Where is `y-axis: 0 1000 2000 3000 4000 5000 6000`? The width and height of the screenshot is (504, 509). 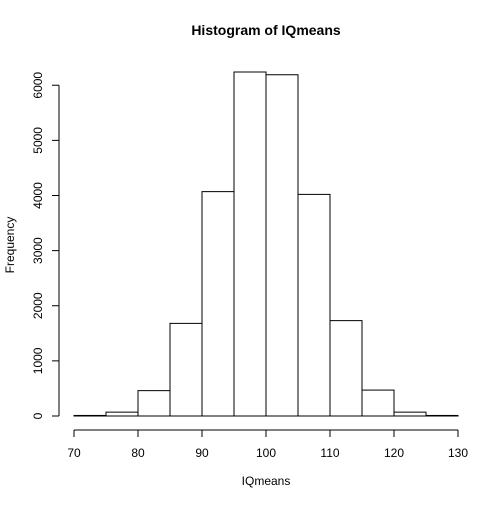 y-axis: 0 1000 2000 3000 4000 5000 6000 is located at coordinates (45, 245).